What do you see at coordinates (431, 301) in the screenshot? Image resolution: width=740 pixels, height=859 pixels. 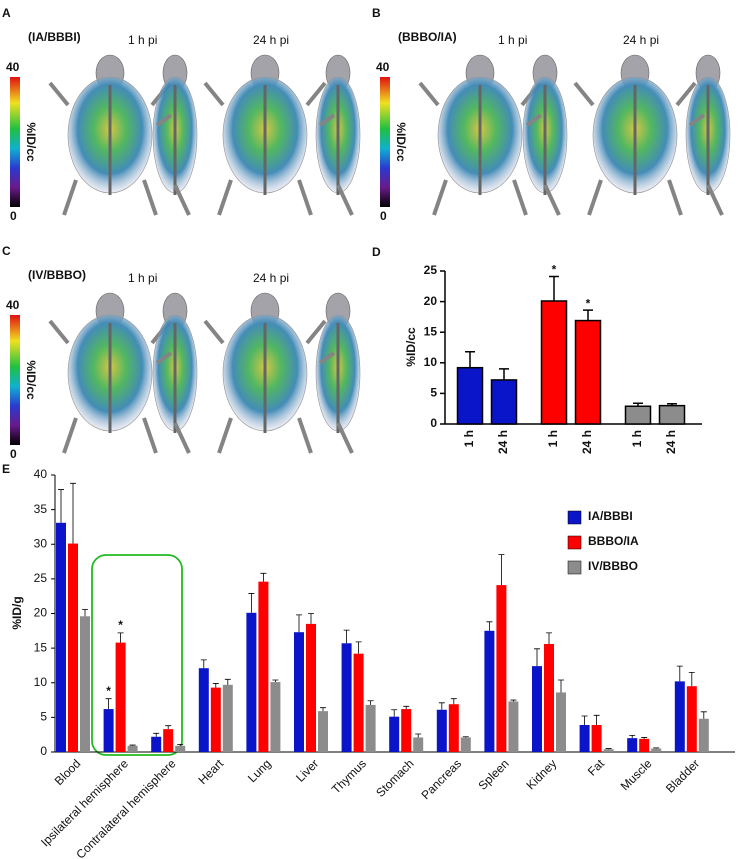 I see `y-tick-label: 20` at bounding box center [431, 301].